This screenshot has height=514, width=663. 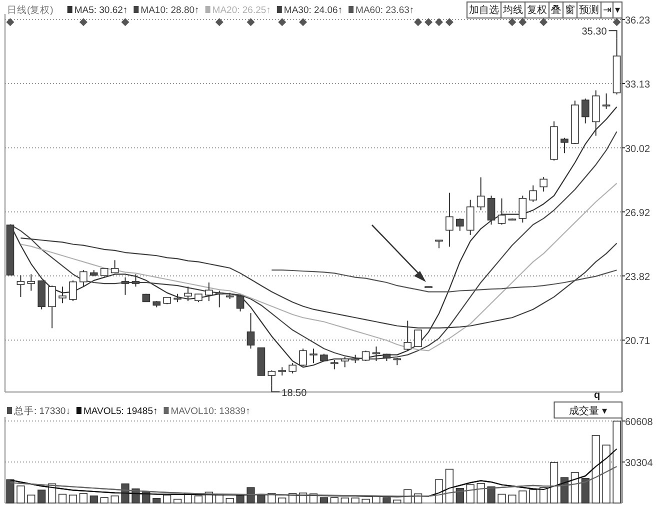 I want to click on text: 叠, so click(x=556, y=10).